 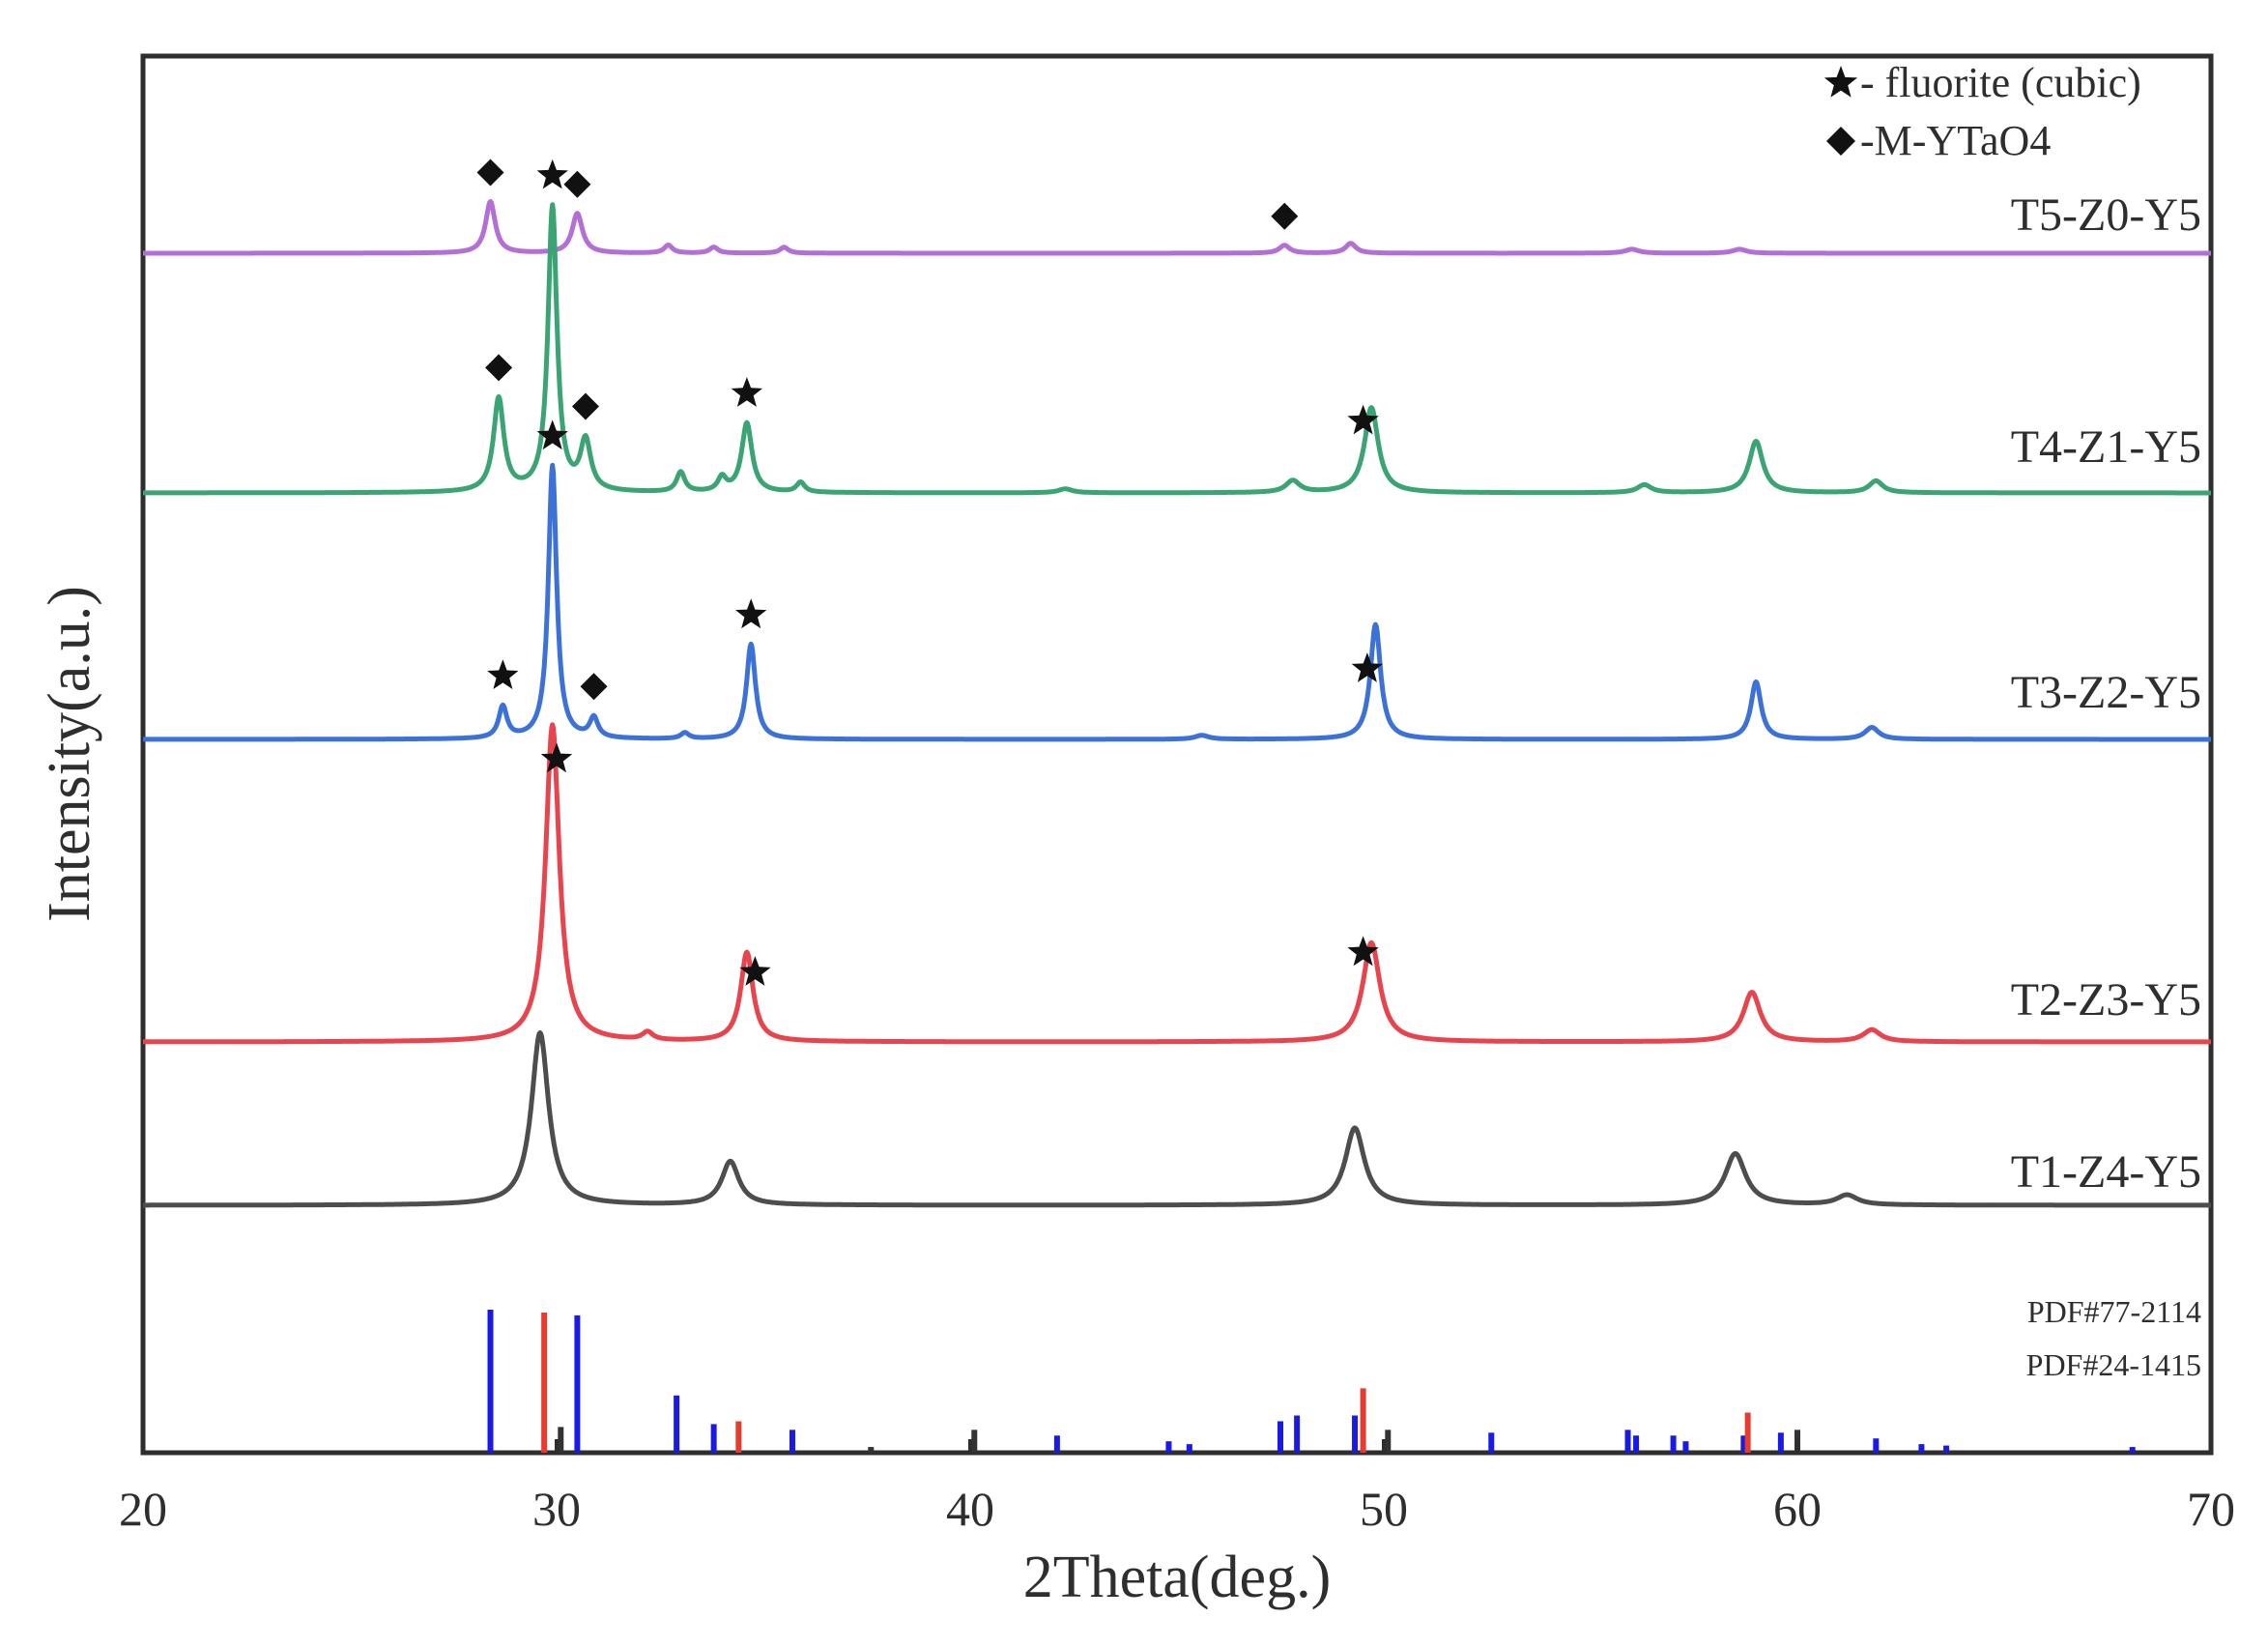 I want to click on legend-label: - fluorite (cubic), so click(x=2000, y=82).